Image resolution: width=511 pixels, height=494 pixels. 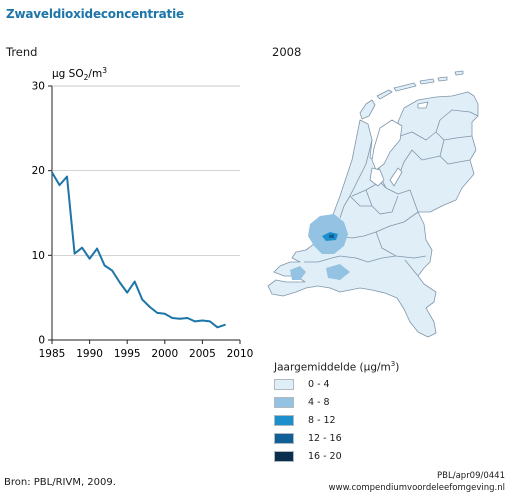 What do you see at coordinates (396, 177) in the screenshot?
I see `map-veluwemeer` at bounding box center [396, 177].